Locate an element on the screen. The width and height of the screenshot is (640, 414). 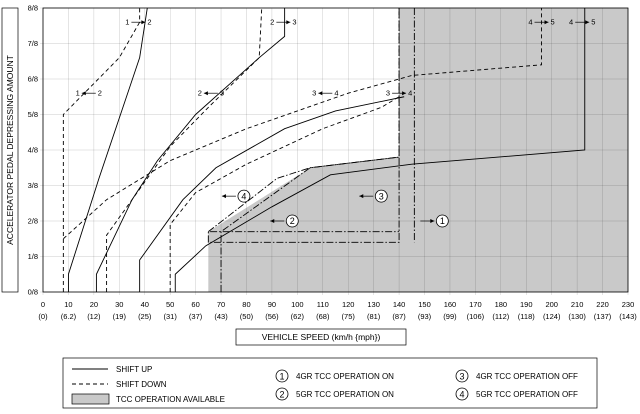
legend-marker-2-num: 2 is located at coordinates (281, 395).